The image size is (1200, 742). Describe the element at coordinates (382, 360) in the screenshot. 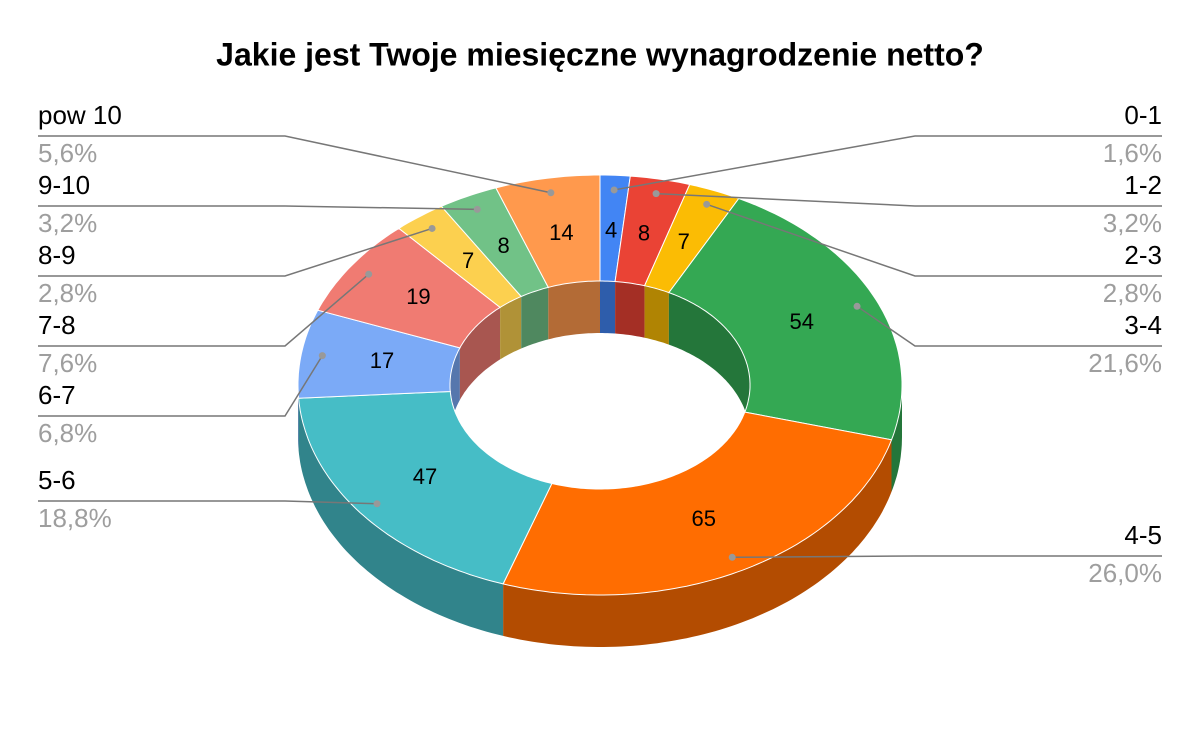

I see `data-label: 17` at that location.